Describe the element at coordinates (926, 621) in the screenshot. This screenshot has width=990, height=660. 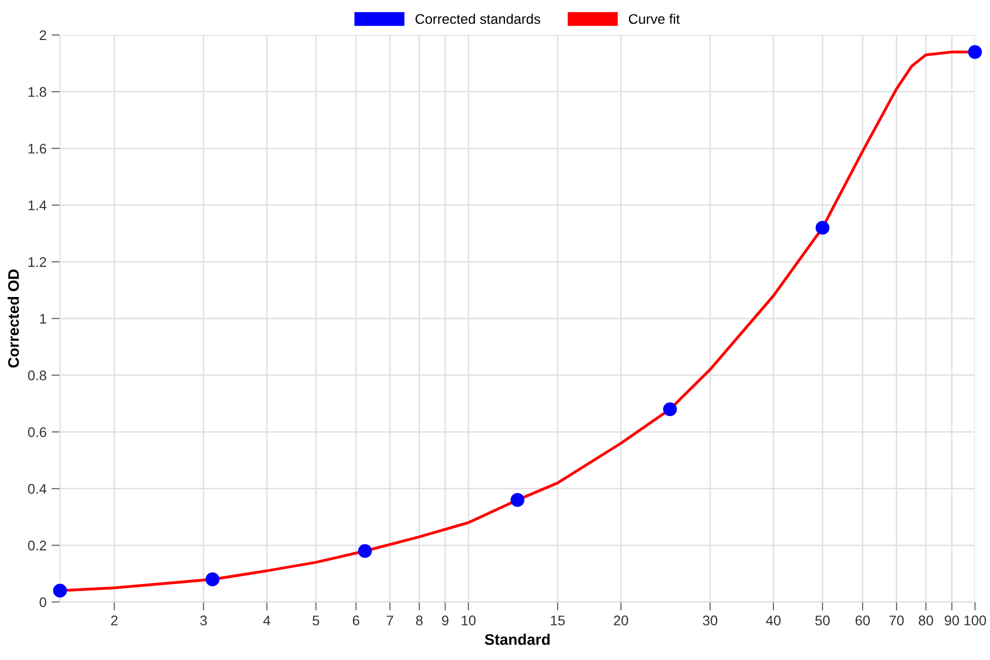
I see `x-tick-label: 80` at that location.